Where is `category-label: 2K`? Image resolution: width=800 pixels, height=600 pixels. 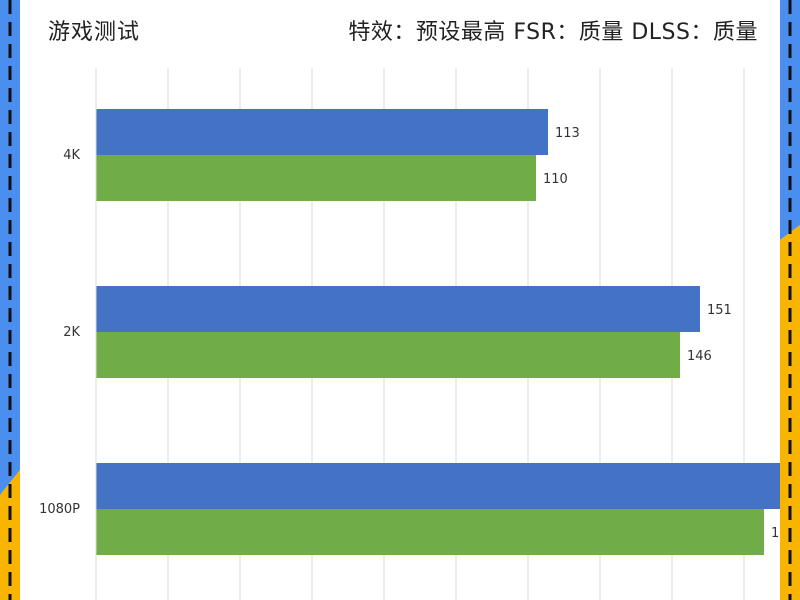 category-label: 2K is located at coordinates (71, 332).